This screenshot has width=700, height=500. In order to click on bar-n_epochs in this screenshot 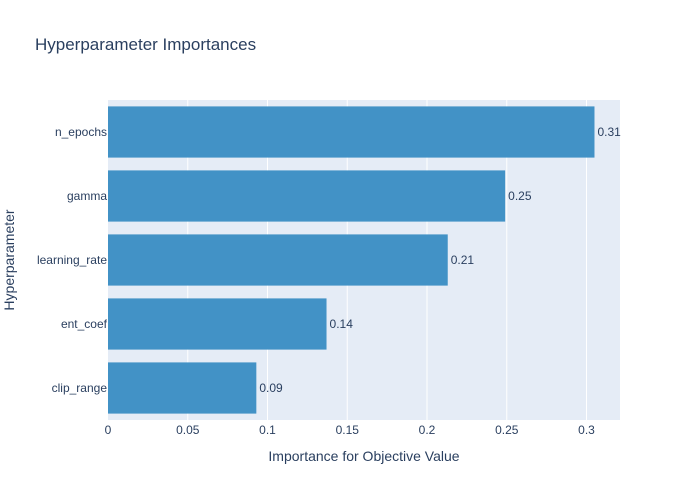, I will do `click(351, 132)`.